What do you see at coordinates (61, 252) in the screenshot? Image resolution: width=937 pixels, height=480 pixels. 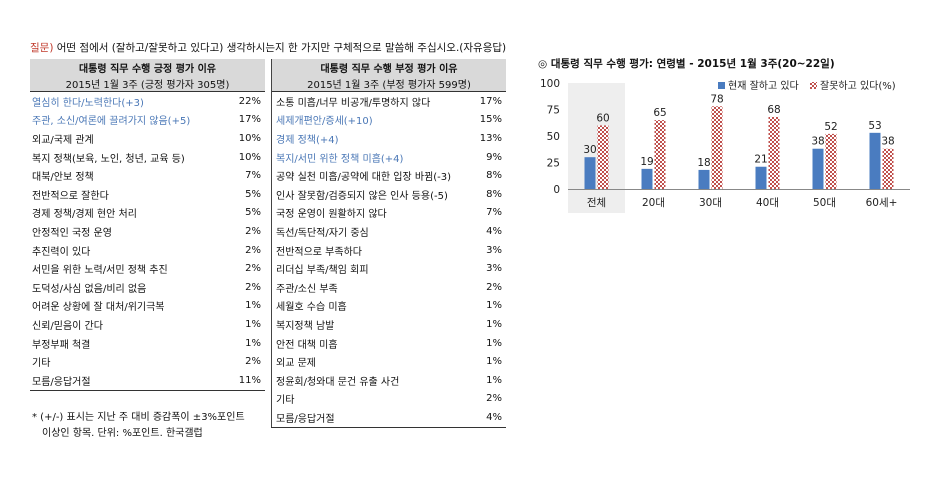 I see `reason-cell: 추진력이 있다` at bounding box center [61, 252].